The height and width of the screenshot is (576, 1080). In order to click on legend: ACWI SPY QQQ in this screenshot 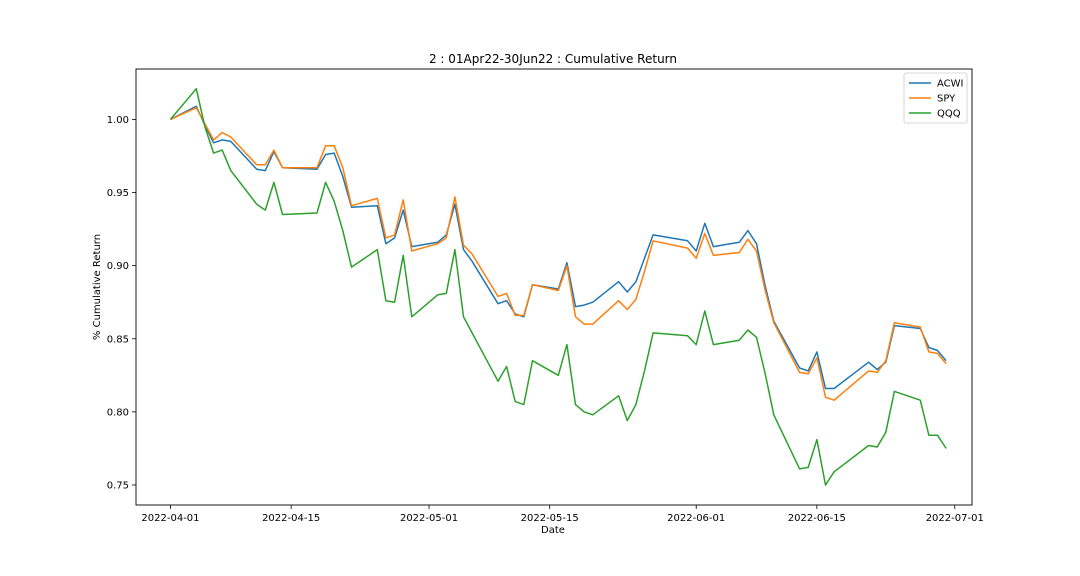, I will do `click(935, 98)`.